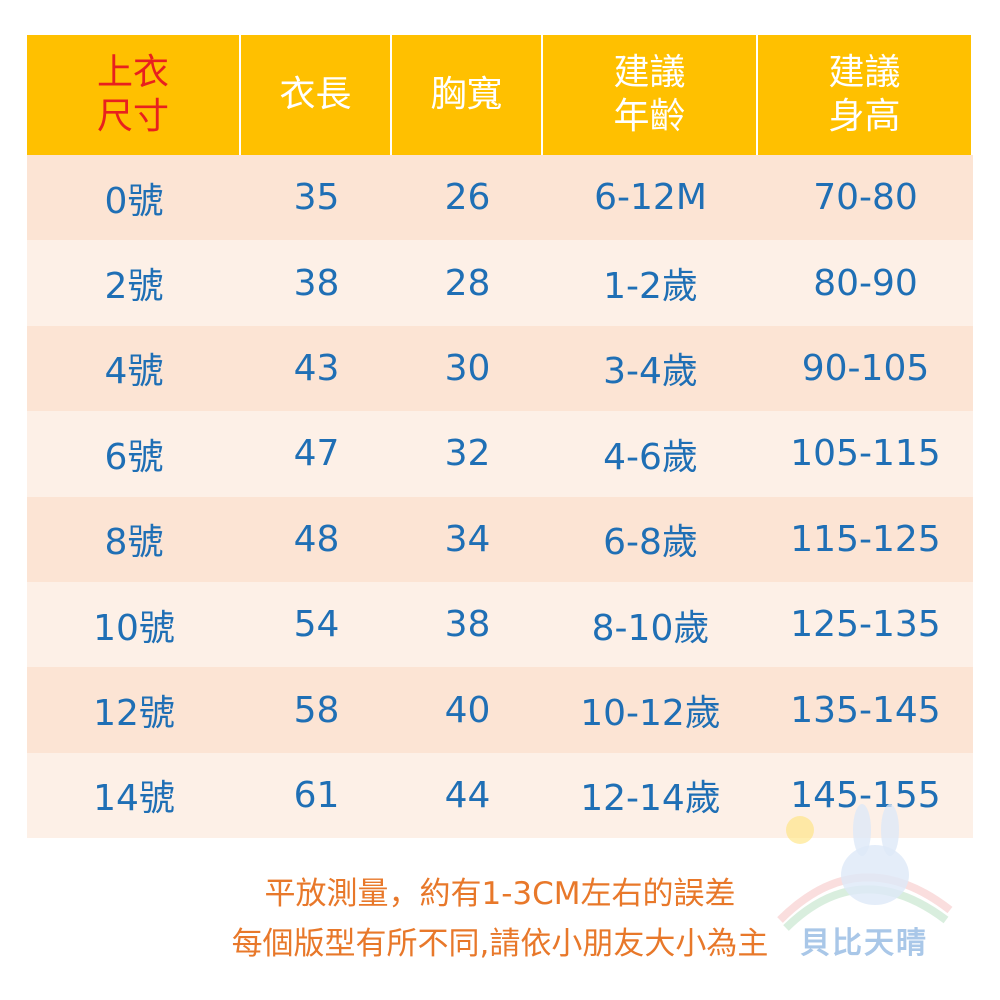 The width and height of the screenshot is (1000, 1000). What do you see at coordinates (134, 368) in the screenshot?
I see `body-cell: 4號` at bounding box center [134, 368].